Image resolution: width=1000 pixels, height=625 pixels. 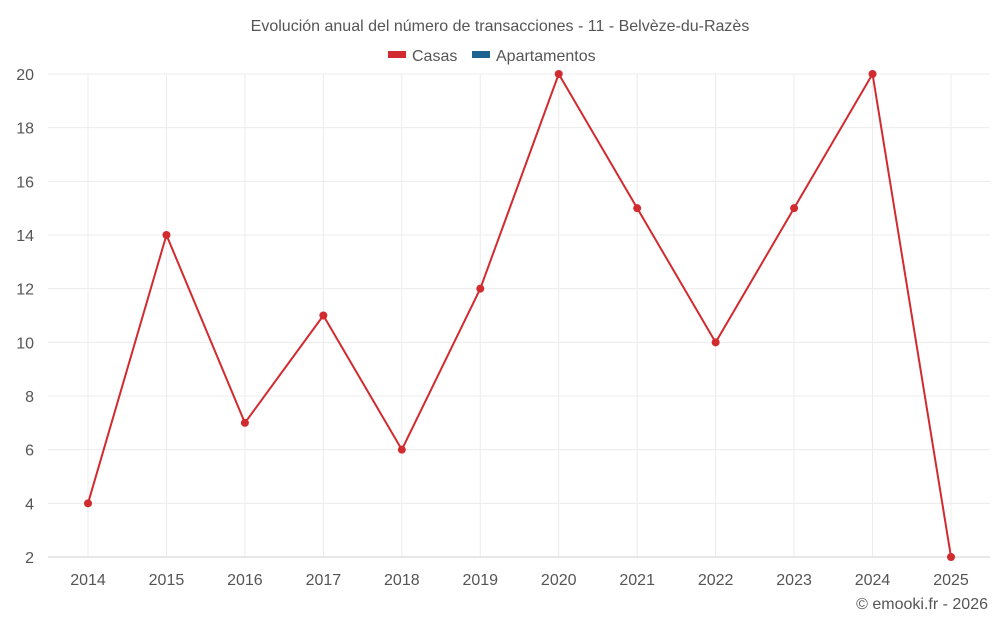 I want to click on x-tick-label: 2024, so click(x=873, y=580).